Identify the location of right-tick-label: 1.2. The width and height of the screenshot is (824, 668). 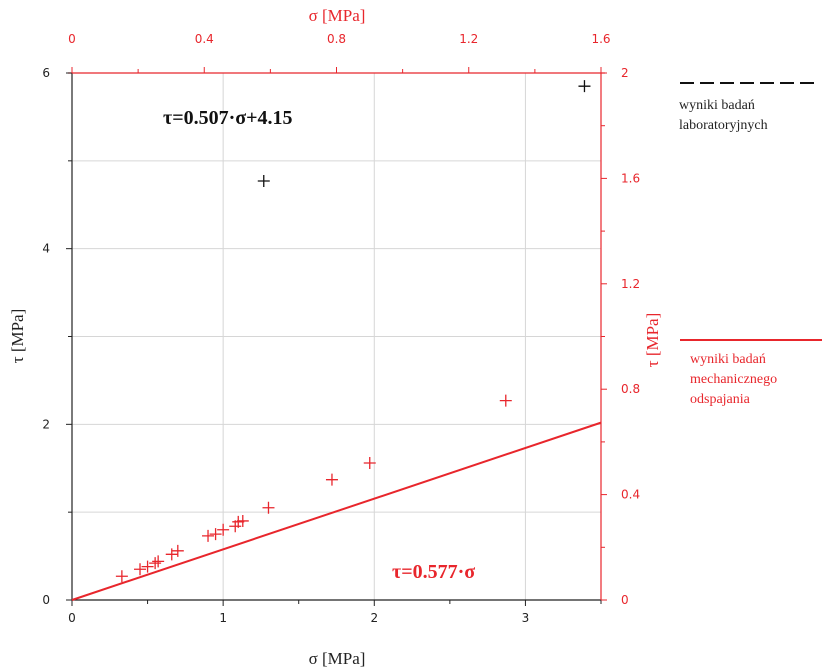
(630, 284).